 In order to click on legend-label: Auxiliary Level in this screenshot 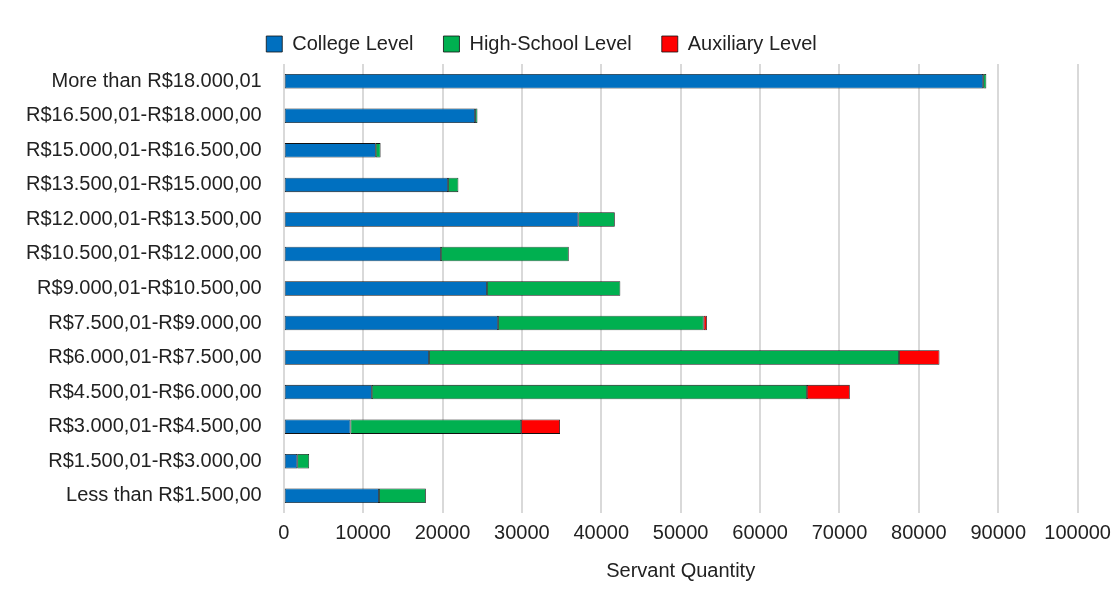, I will do `click(752, 42)`.